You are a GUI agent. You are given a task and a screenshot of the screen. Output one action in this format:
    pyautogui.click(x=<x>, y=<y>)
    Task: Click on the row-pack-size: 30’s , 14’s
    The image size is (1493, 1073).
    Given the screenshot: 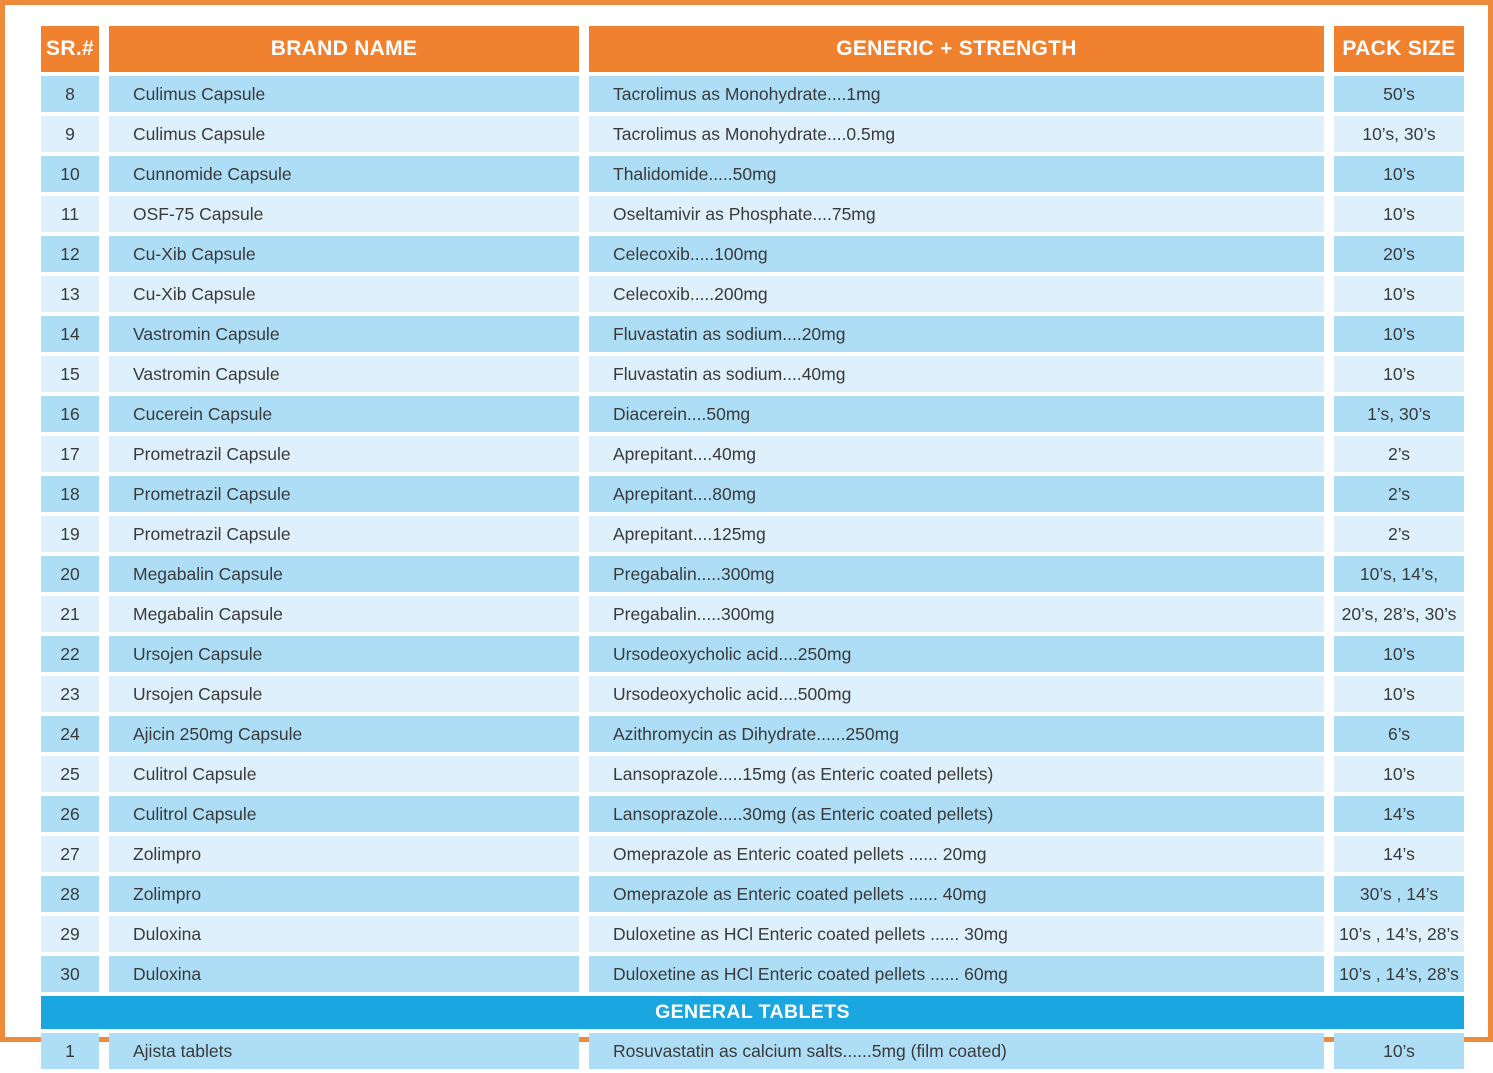 What is the action you would take?
    pyautogui.click(x=1399, y=894)
    